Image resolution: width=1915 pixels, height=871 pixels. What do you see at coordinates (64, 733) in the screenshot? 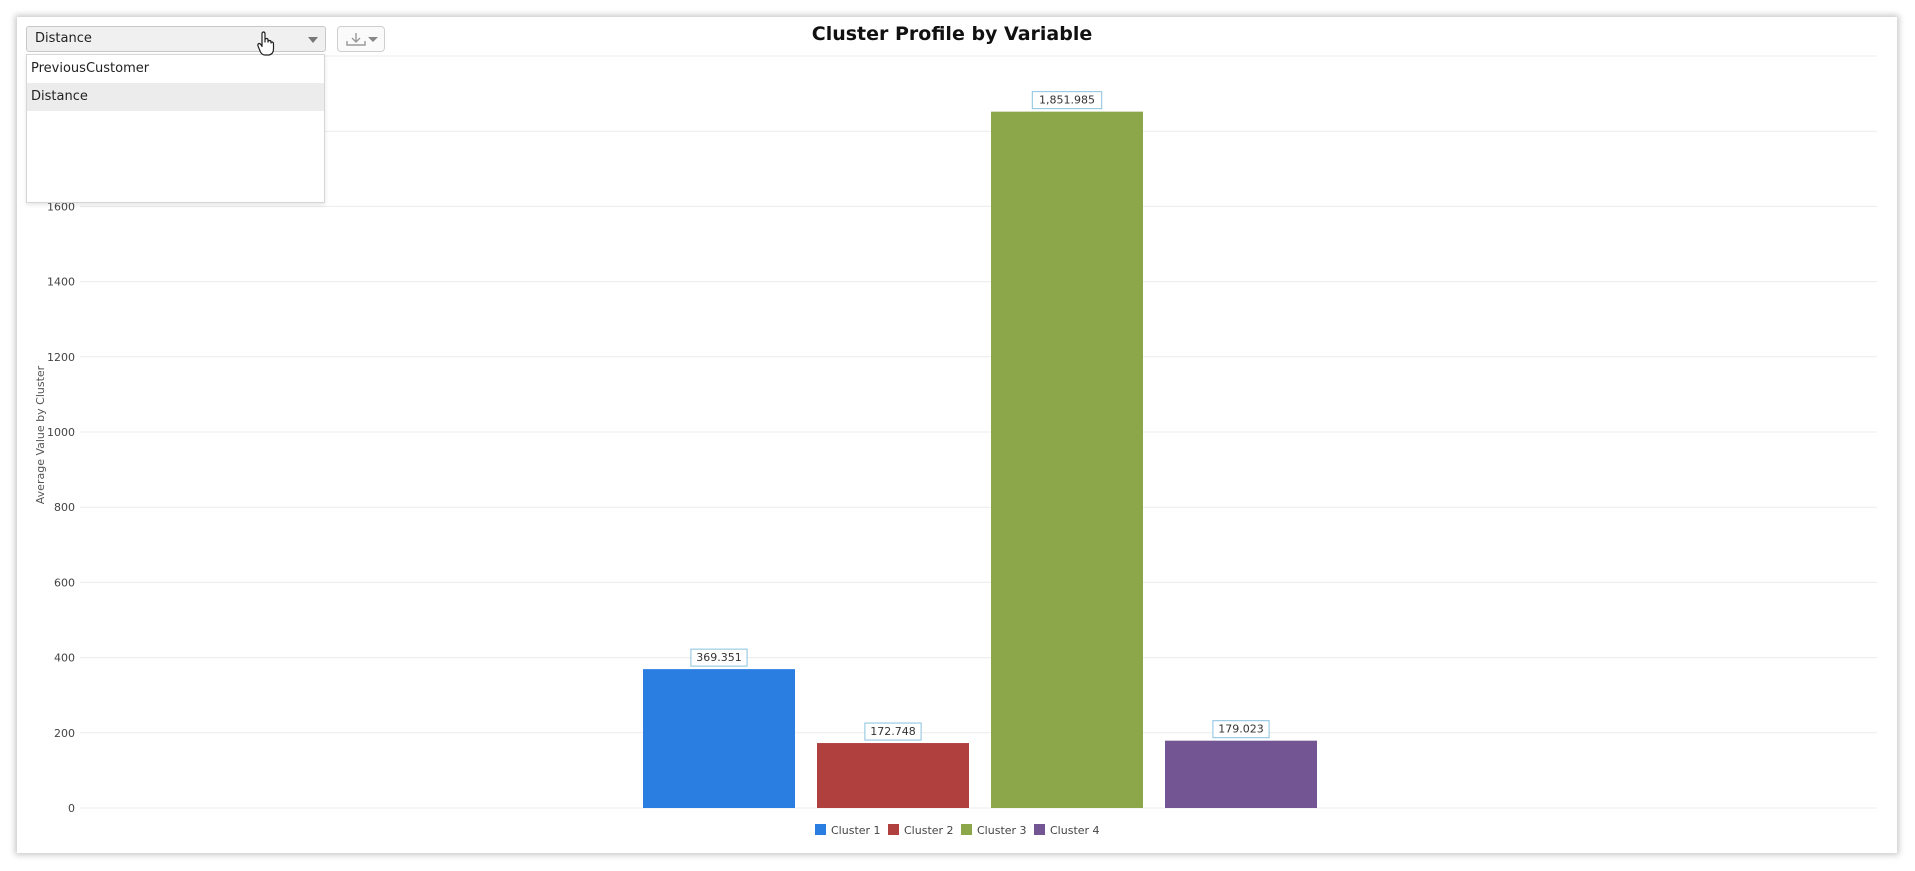
I see `y-tick-label: 200` at bounding box center [64, 733].